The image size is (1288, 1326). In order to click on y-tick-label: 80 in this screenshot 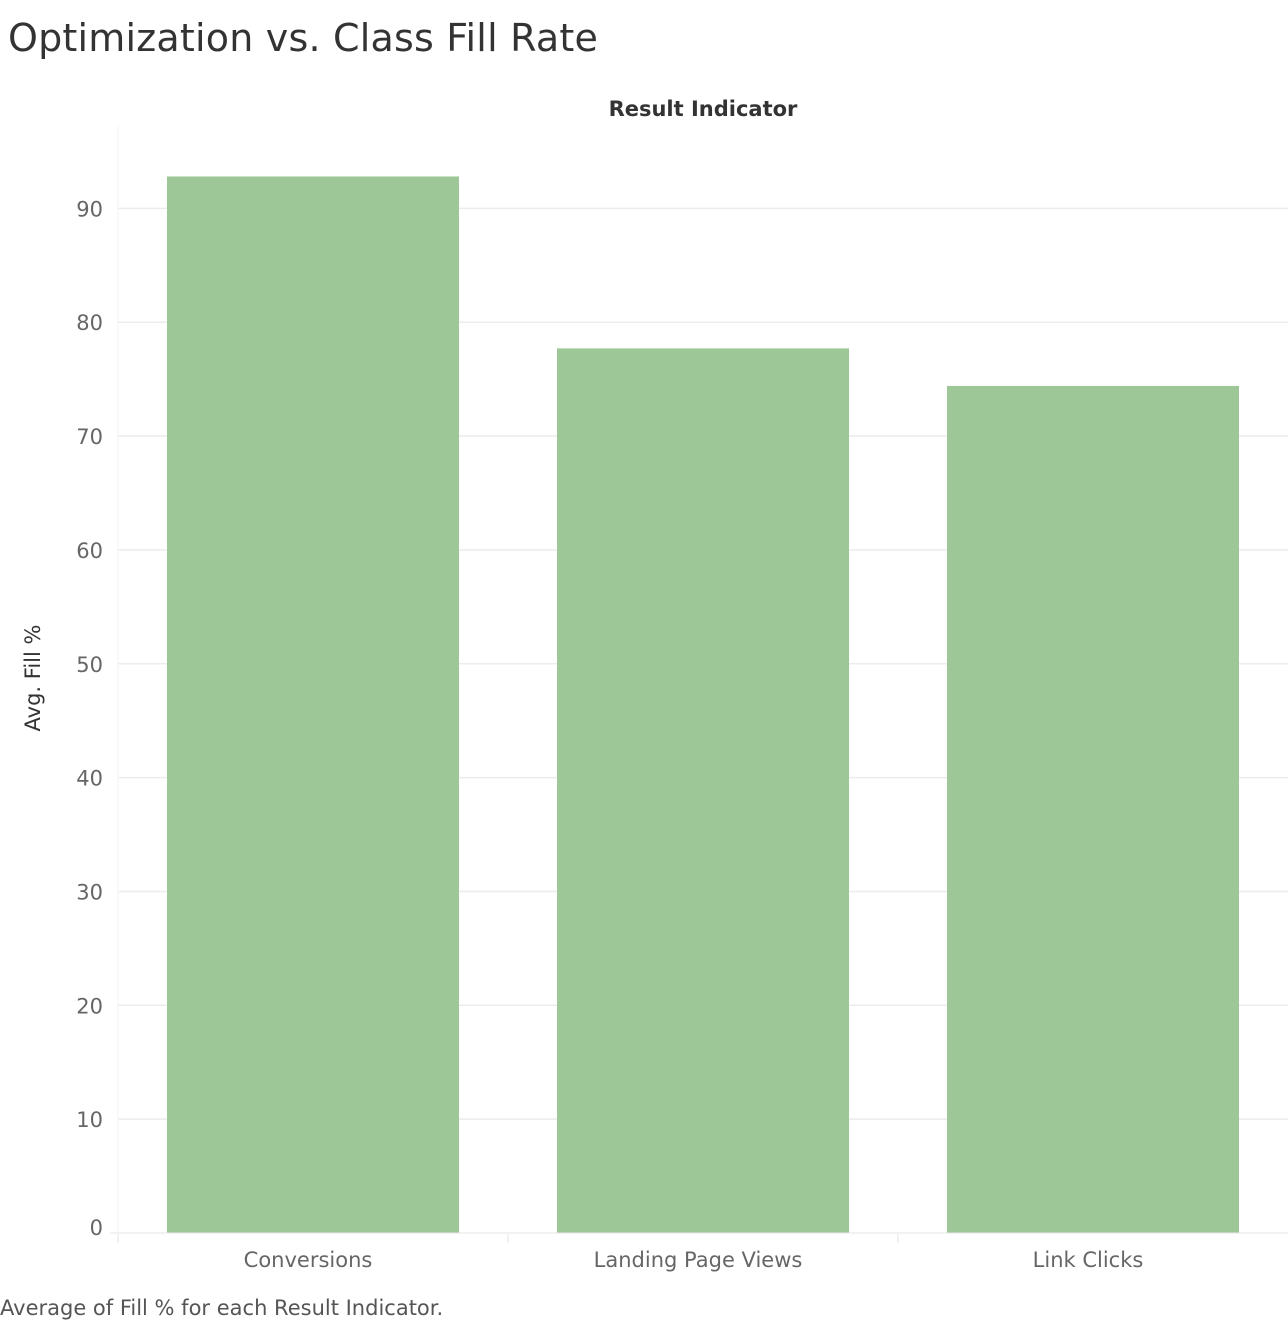, I will do `click(89, 323)`.